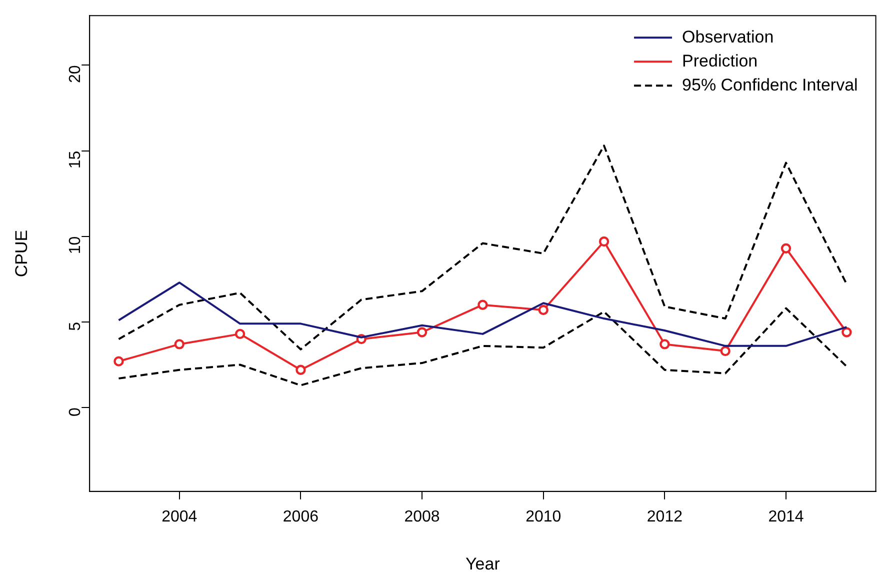  What do you see at coordinates (75, 245) in the screenshot?
I see `y-tick-label: 10` at bounding box center [75, 245].